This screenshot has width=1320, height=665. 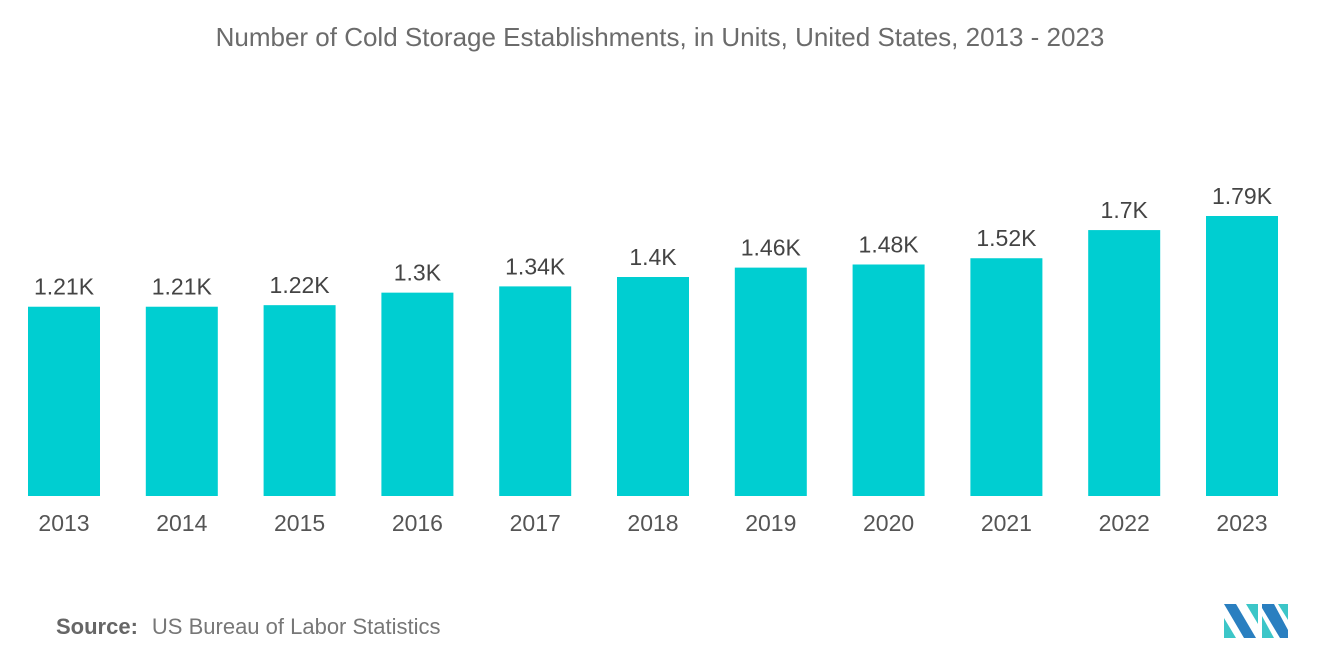 What do you see at coordinates (300, 285) in the screenshot?
I see `data-label: 1.22K` at bounding box center [300, 285].